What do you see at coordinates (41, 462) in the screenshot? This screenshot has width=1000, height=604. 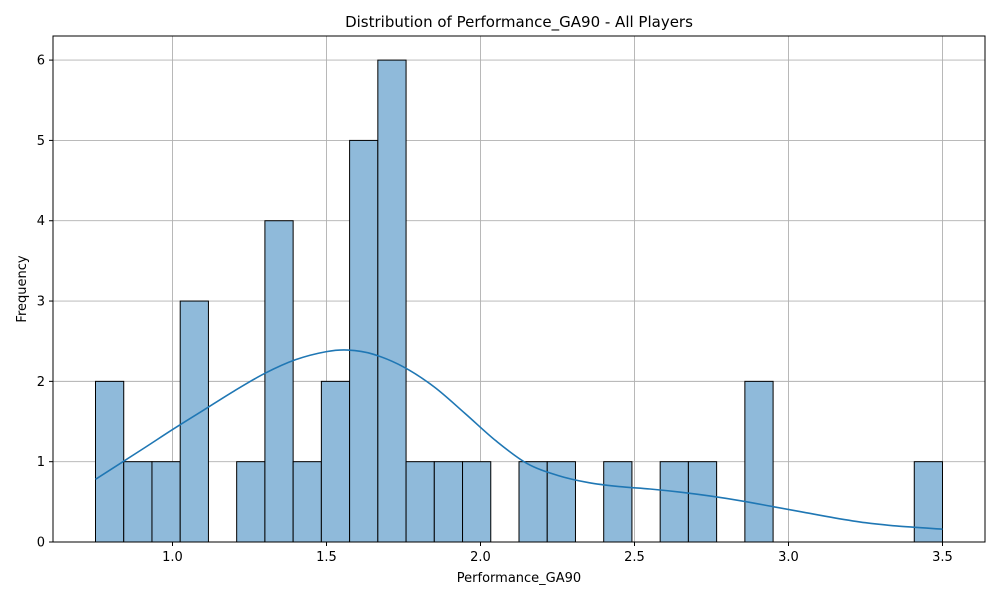 I see `y-tick-label: 1` at bounding box center [41, 462].